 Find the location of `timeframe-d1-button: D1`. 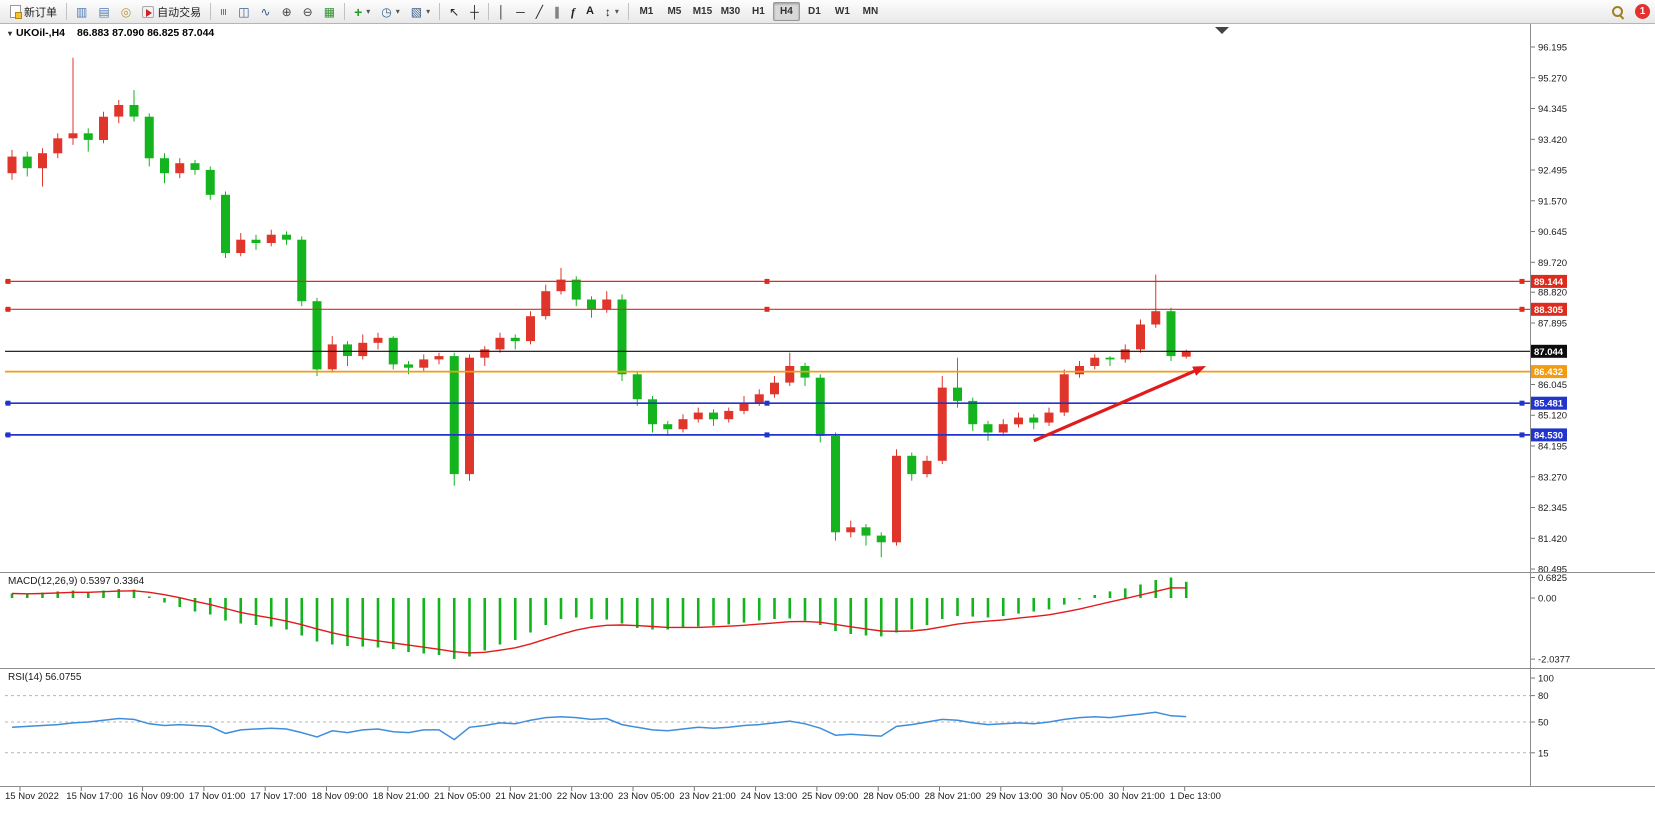

timeframe-d1-button: D1 is located at coordinates (814, 11).